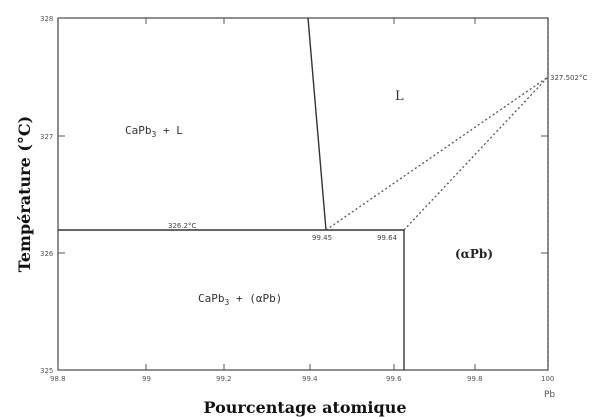  What do you see at coordinates (240, 299) in the screenshot?
I see `region-capb3-apb-label: CaPb3 + (αPb)` at bounding box center [240, 299].